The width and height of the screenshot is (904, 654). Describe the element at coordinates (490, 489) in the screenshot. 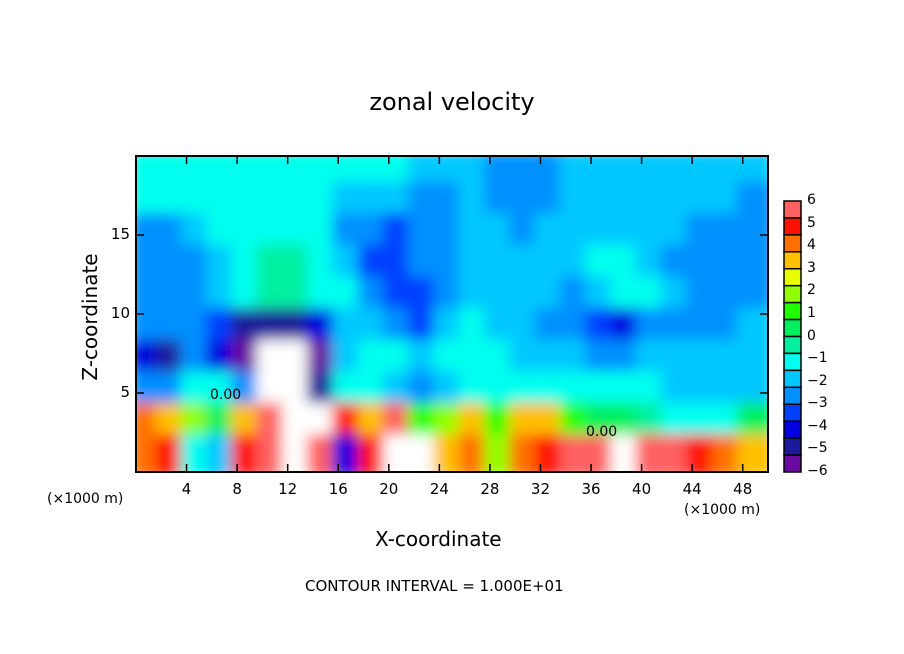

I see `x-tick-label: 28` at that location.